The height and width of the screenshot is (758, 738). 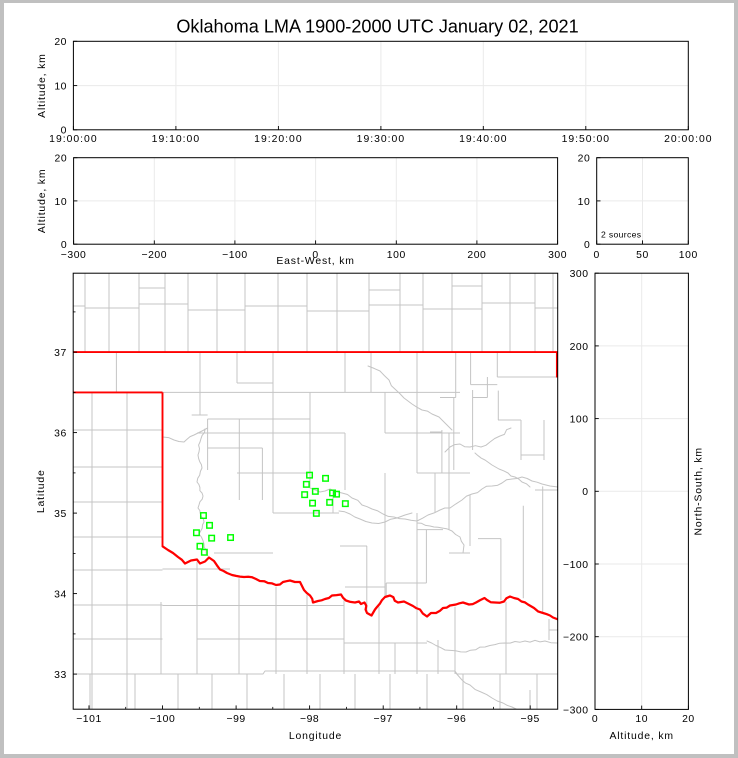 I want to click on svg-text: 50, so click(x=642, y=255).